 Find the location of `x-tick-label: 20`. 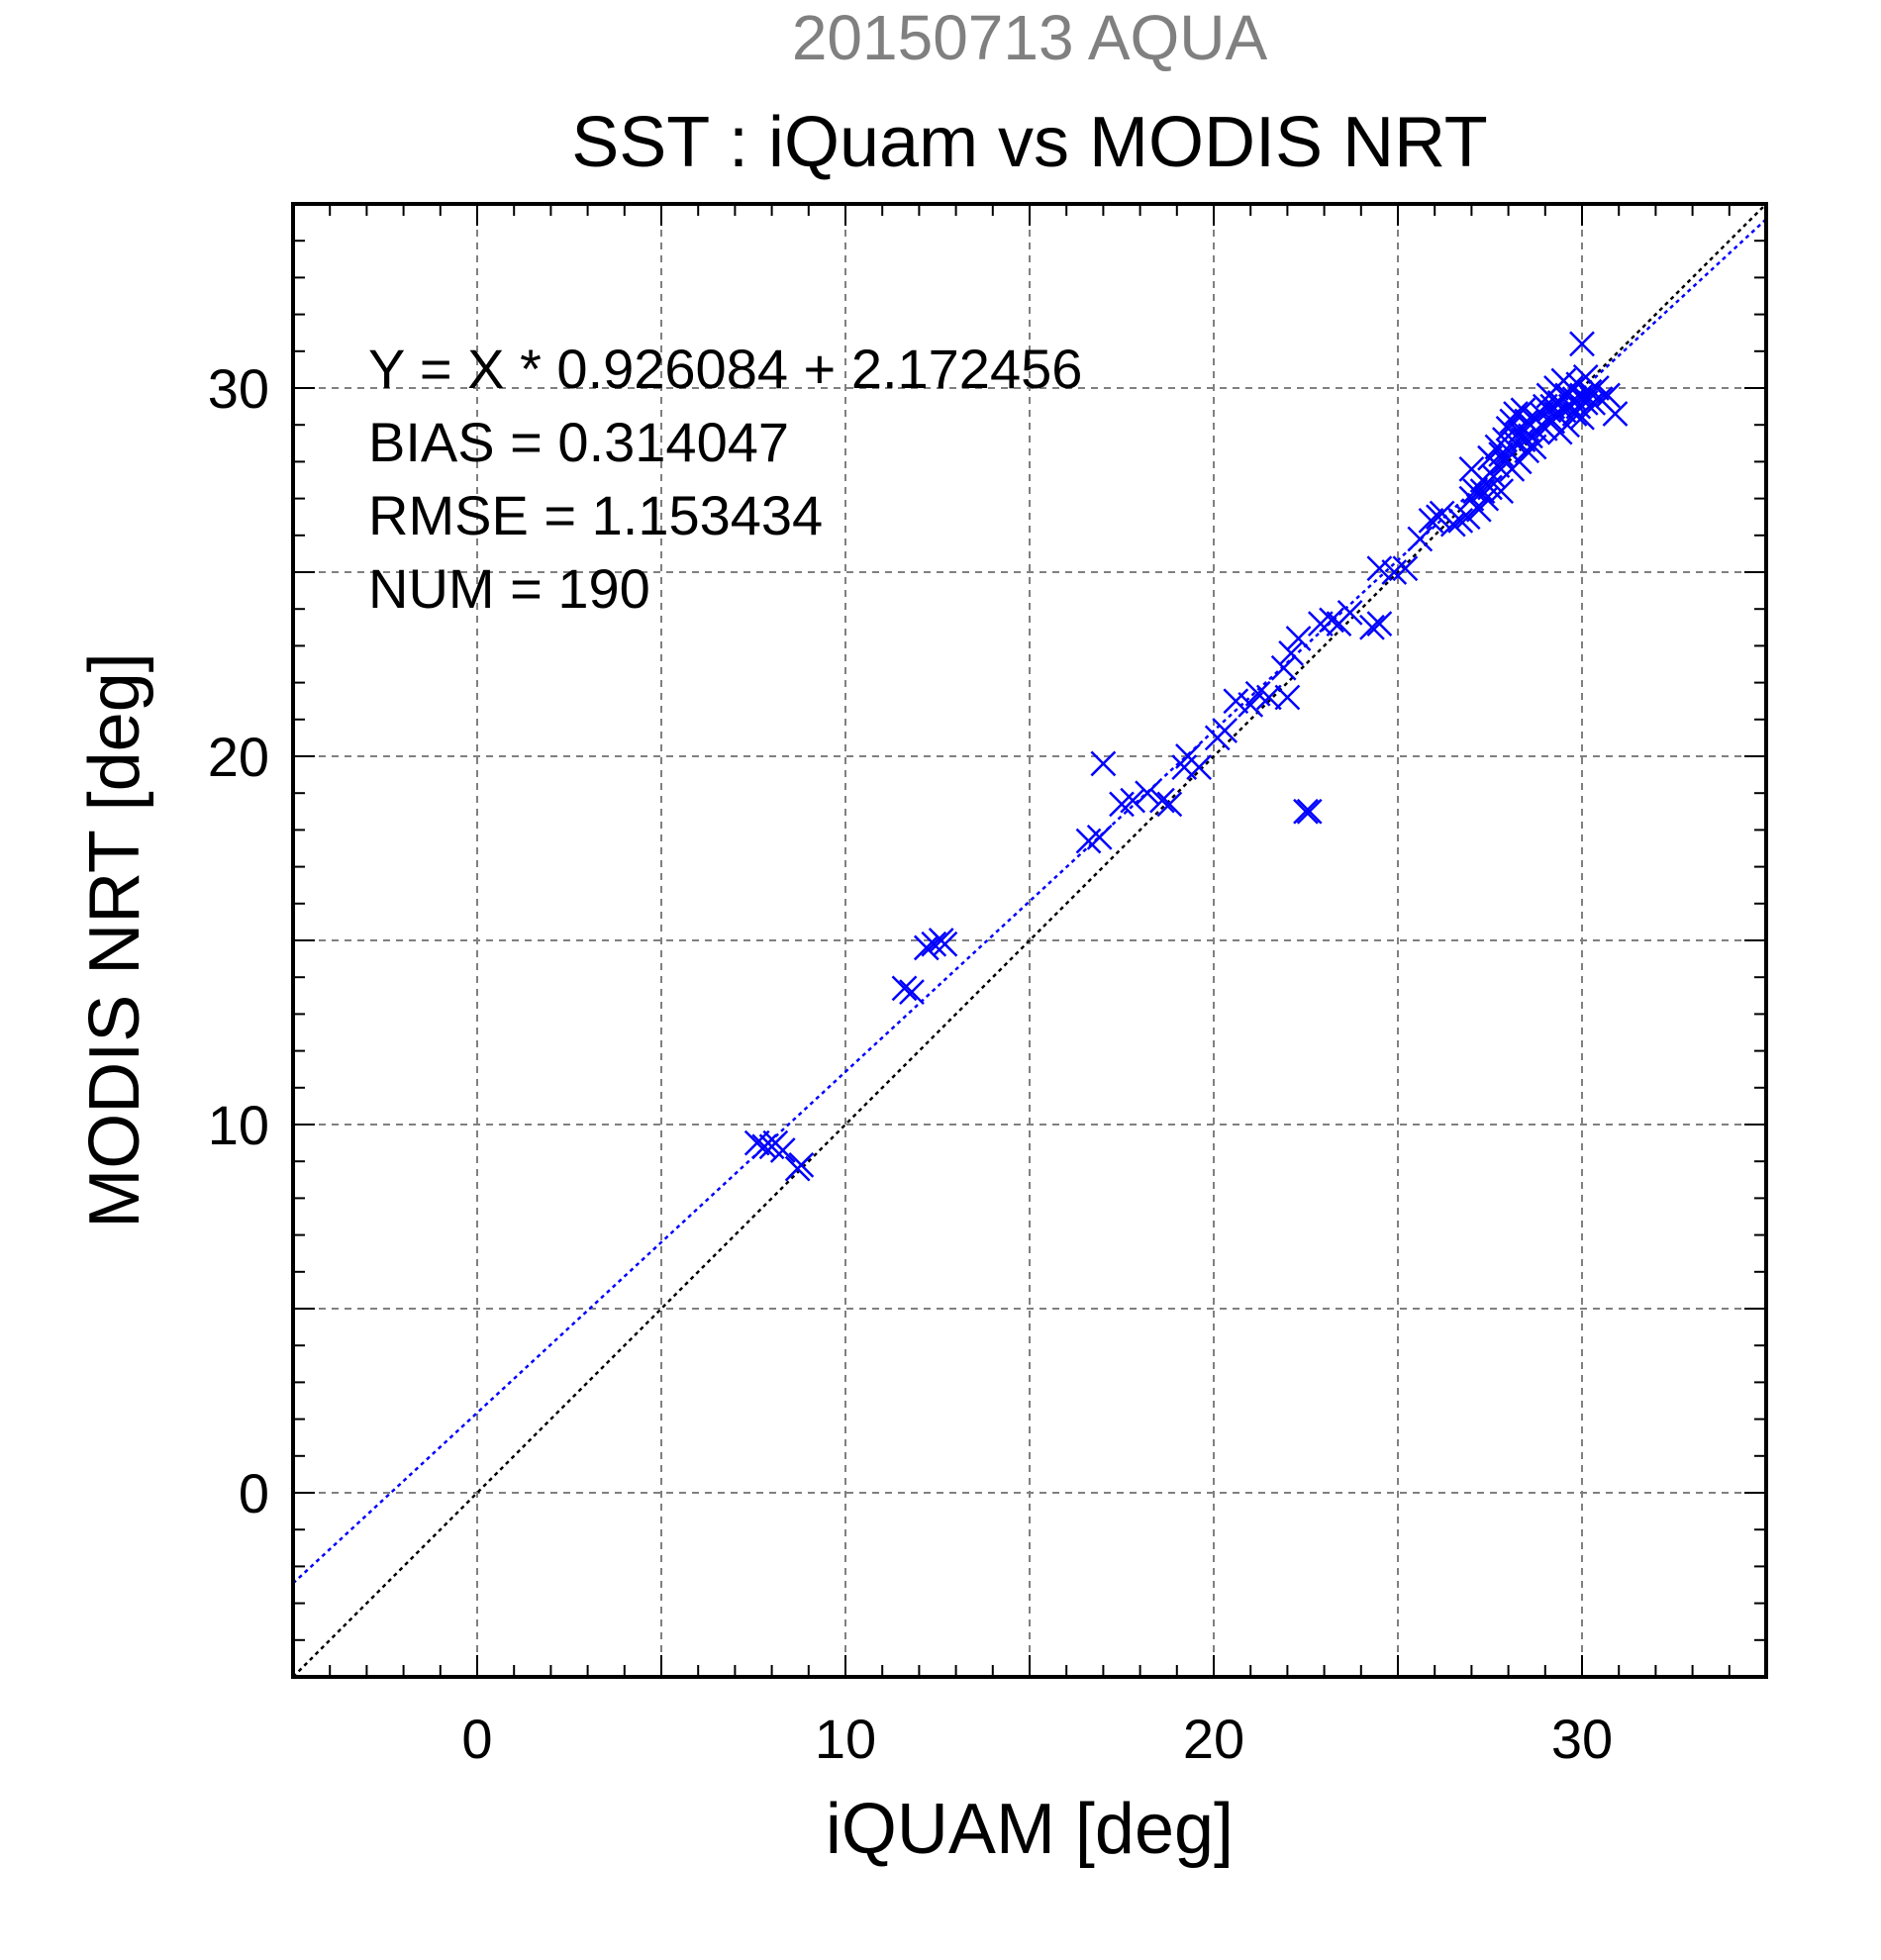

x-tick-label: 20 is located at coordinates (1213, 1739).